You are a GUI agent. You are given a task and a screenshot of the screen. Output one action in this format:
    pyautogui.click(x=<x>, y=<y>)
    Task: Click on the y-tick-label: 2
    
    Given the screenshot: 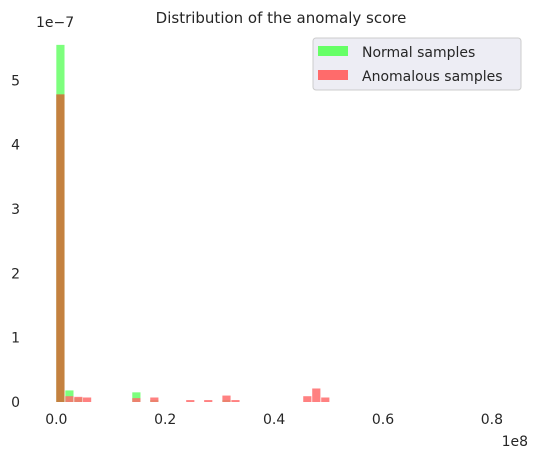 What is the action you would take?
    pyautogui.click(x=15, y=274)
    